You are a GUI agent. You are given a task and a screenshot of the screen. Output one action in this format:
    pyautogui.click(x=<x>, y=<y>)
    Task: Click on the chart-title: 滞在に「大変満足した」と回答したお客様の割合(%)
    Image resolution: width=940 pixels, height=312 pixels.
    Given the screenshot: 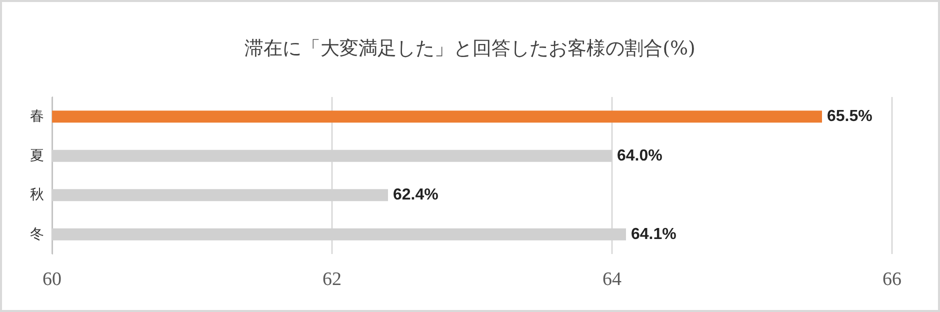 What is the action you would take?
    pyautogui.click(x=470, y=49)
    